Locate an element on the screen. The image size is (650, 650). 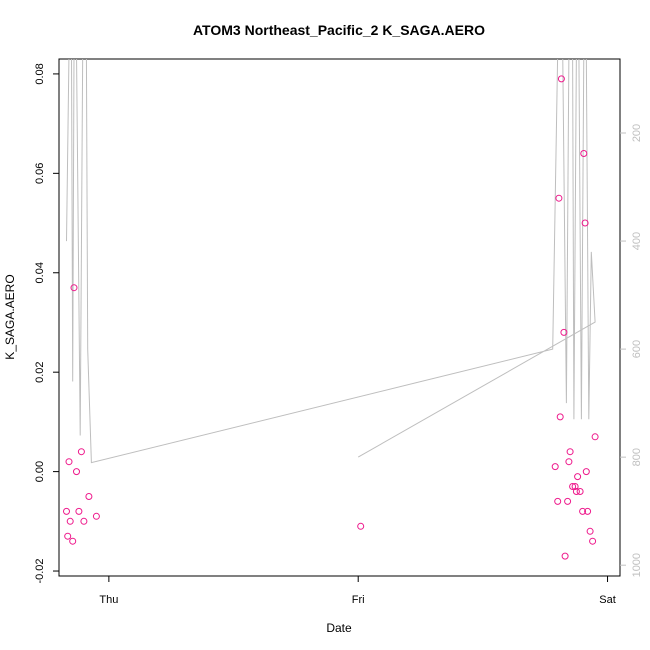
y-tick-label: 0.04 is located at coordinates (40, 272).